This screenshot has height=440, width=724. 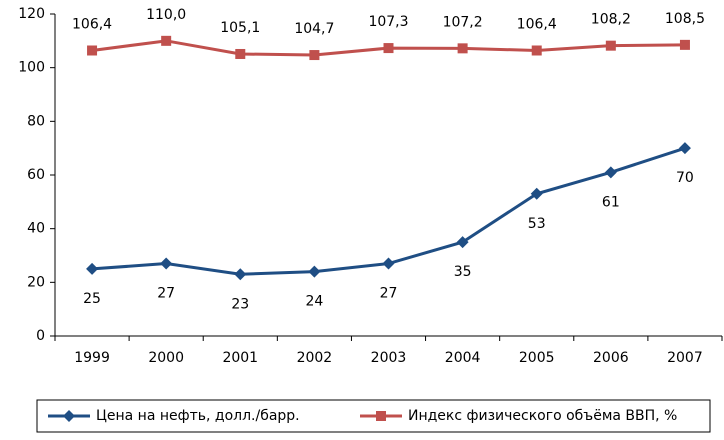 I want to click on data-label: 108,5, so click(x=685, y=19).